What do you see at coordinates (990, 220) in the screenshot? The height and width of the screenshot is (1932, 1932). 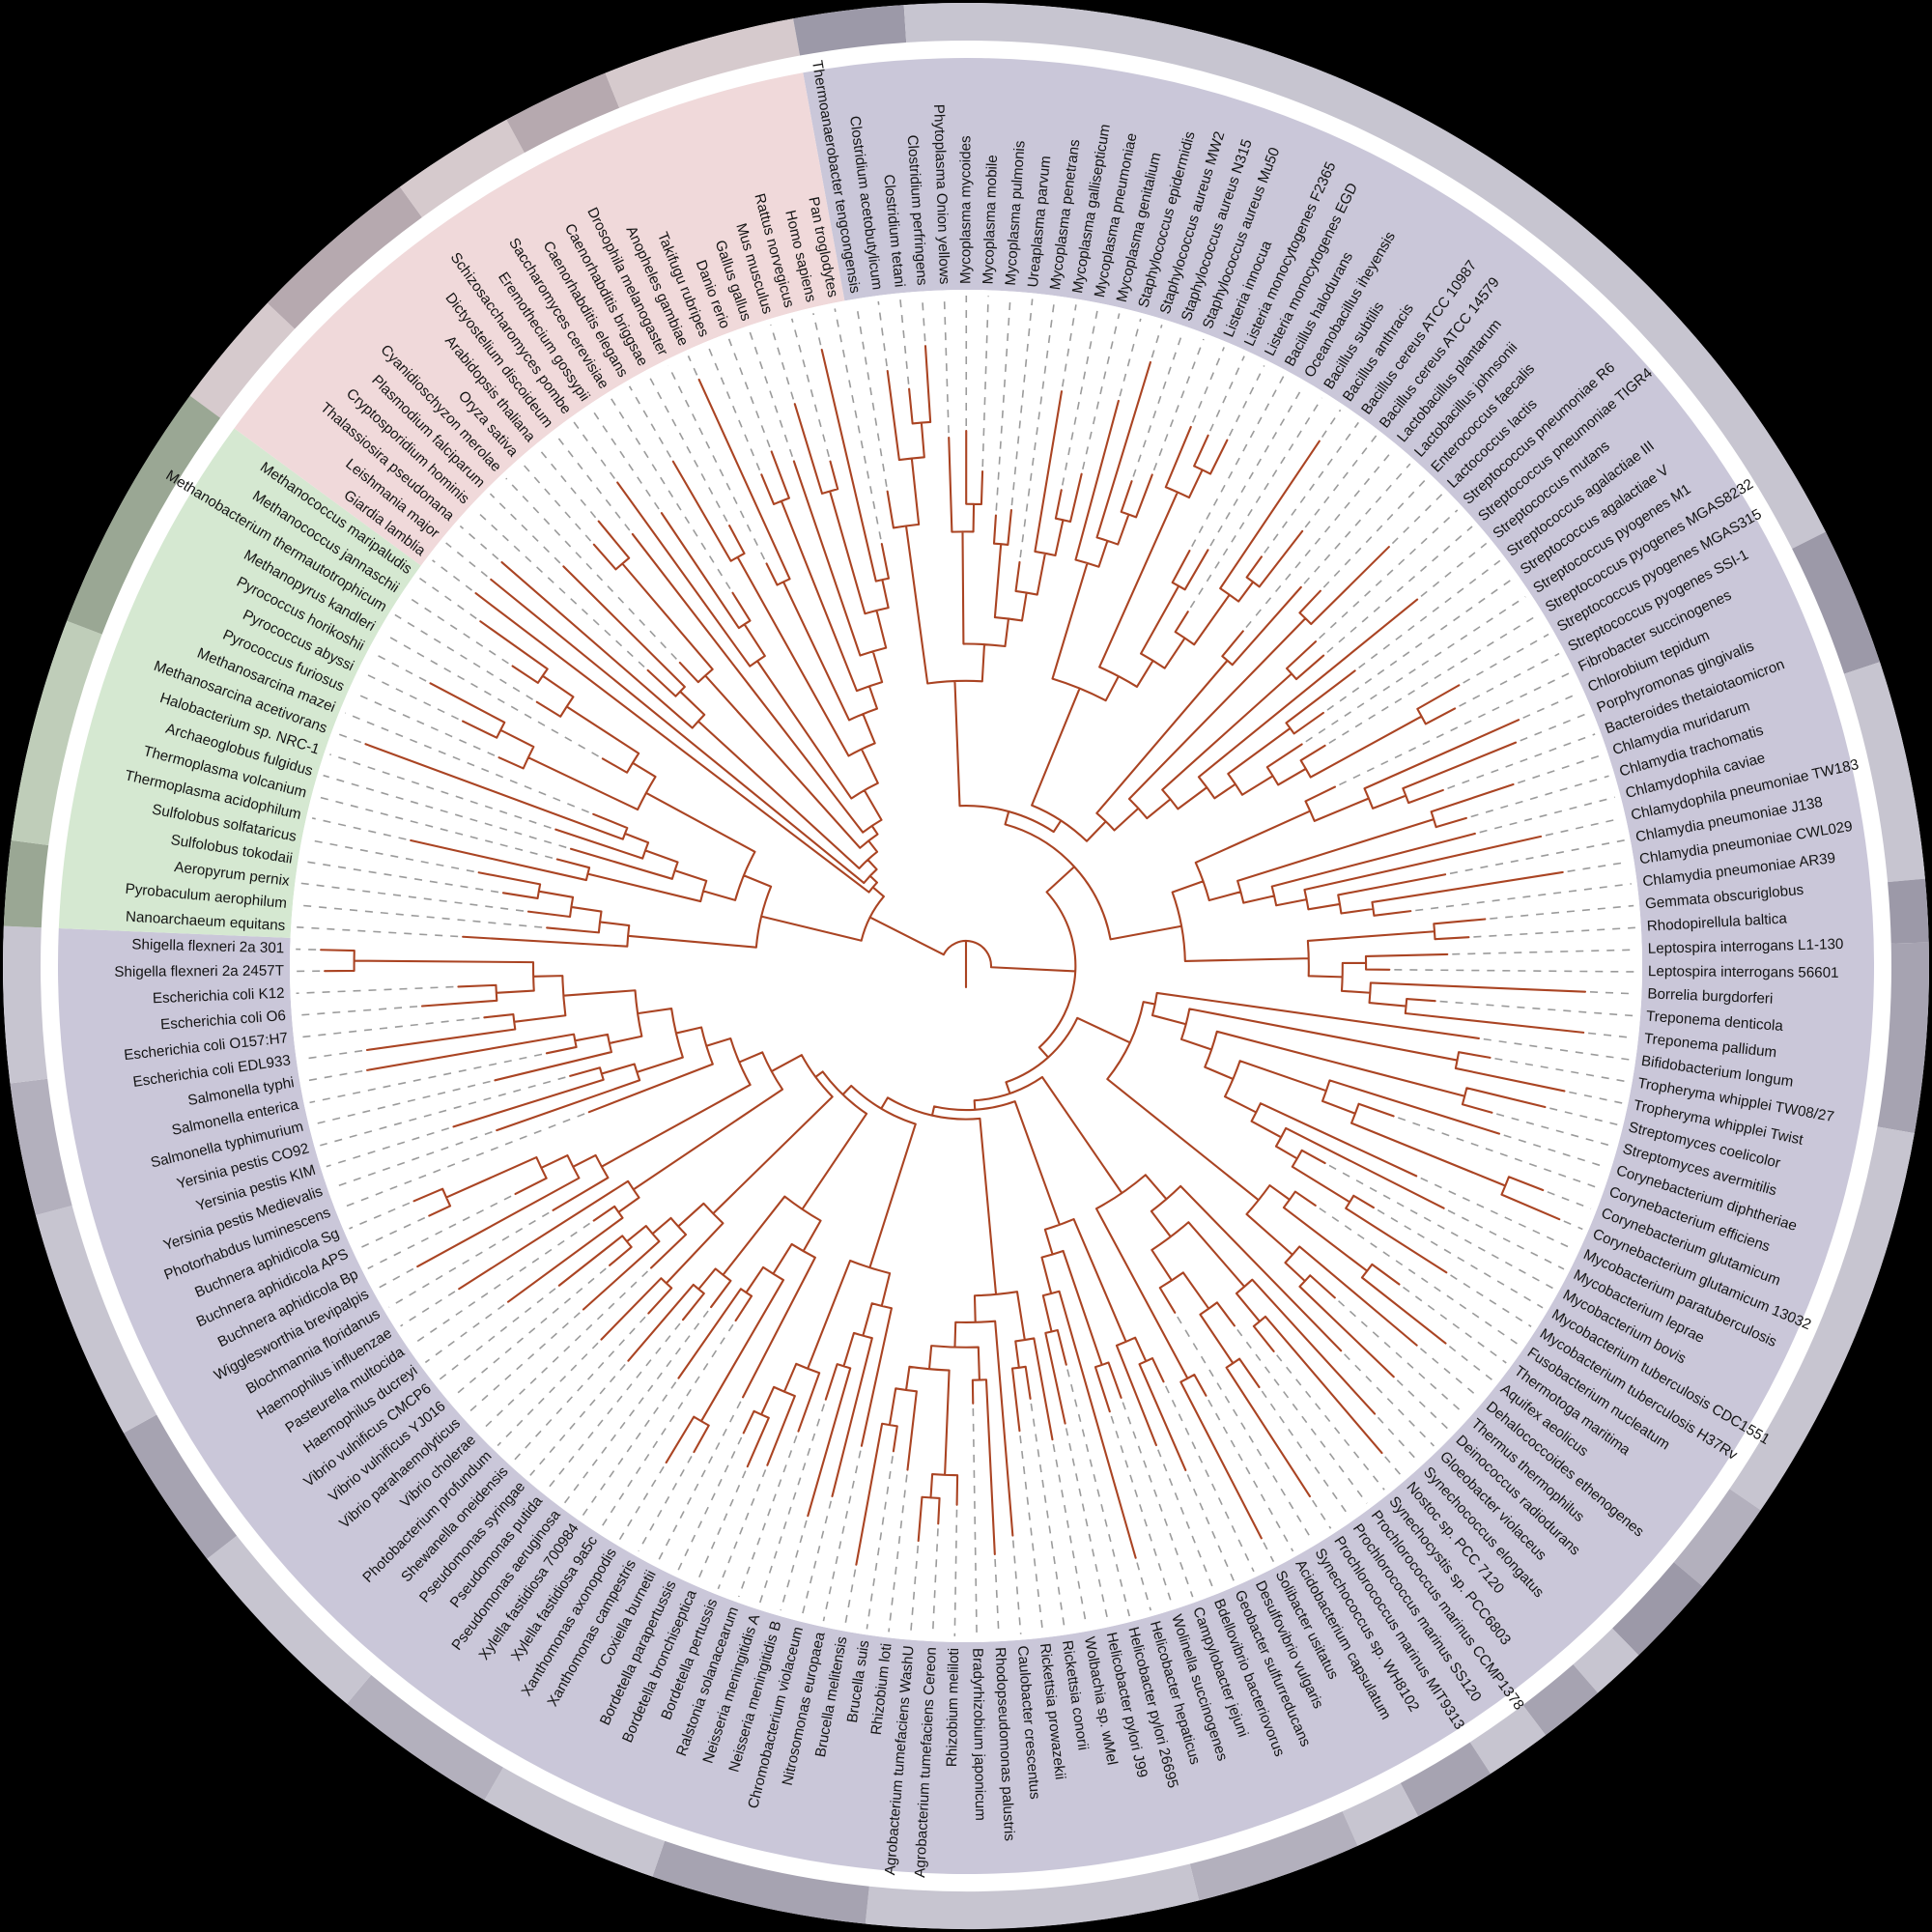 I see `leaf-label: Mycoplasma mobile` at bounding box center [990, 220].